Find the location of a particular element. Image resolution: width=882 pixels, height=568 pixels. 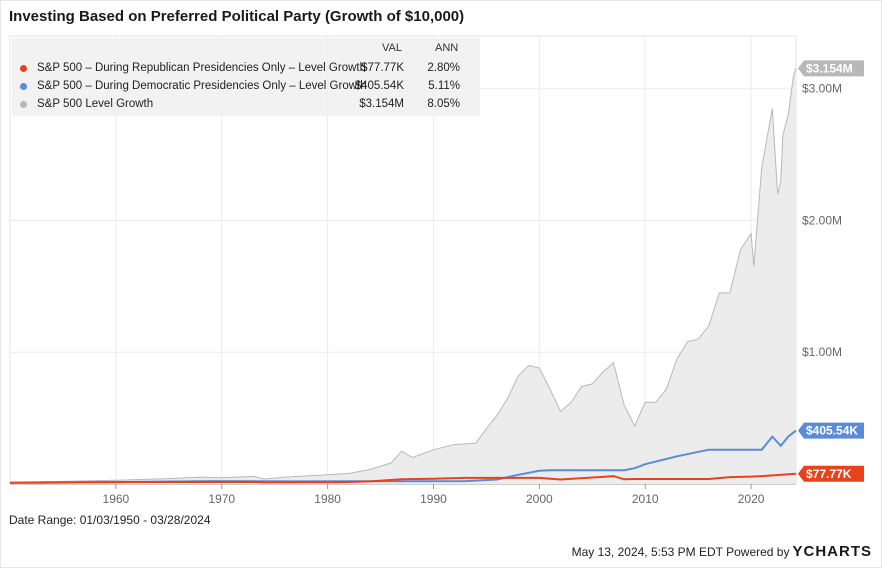

x-tick-label: 1990 is located at coordinates (433, 499).